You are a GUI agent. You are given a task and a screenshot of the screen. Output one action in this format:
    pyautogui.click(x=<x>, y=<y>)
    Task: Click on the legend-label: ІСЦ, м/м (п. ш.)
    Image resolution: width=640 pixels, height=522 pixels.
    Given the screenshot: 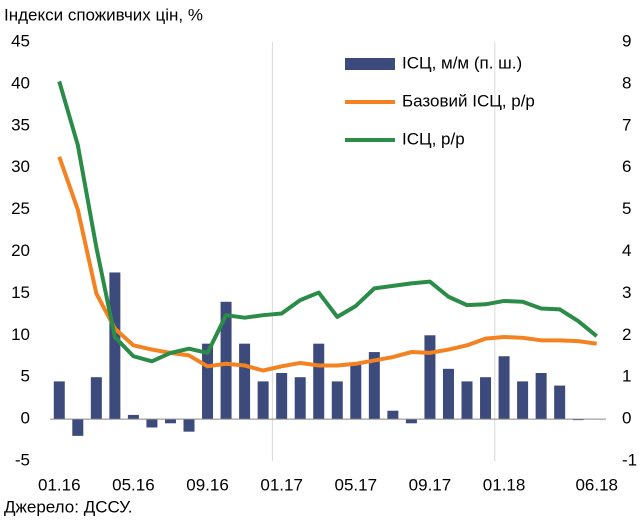 What is the action you would take?
    pyautogui.click(x=462, y=62)
    